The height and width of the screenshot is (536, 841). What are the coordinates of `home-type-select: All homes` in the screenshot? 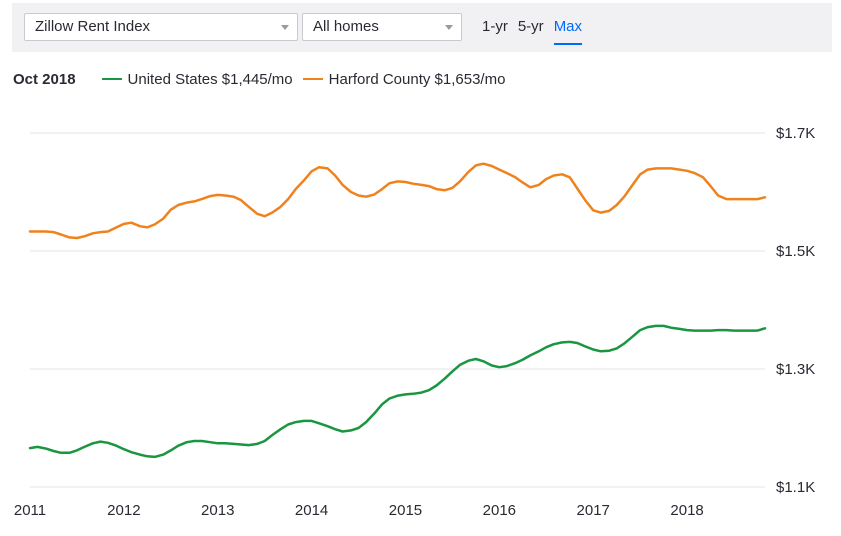 It's located at (382, 27).